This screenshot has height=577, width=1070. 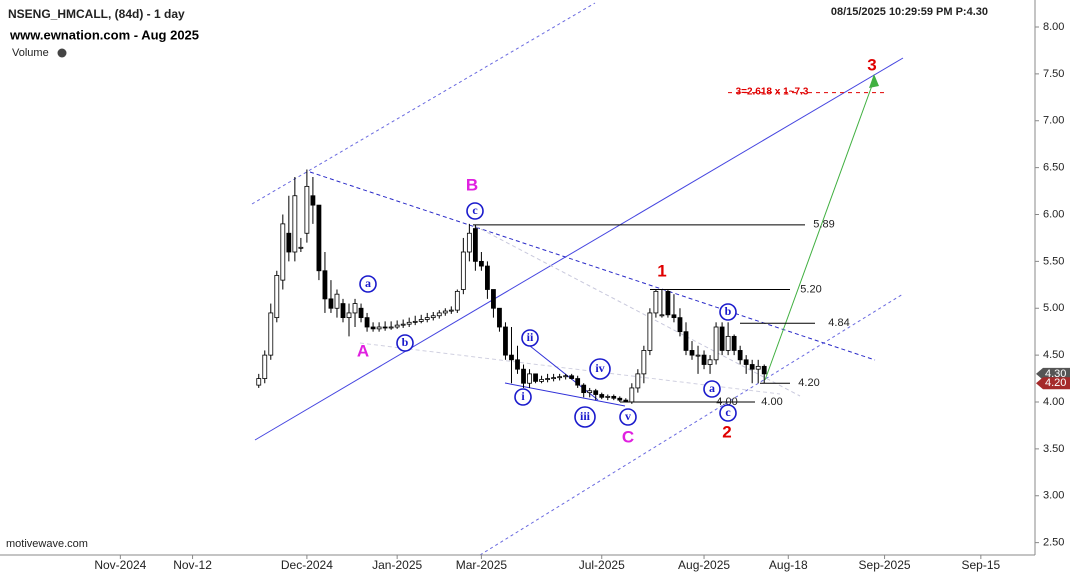 What do you see at coordinates (704, 565) in the screenshot?
I see `x-tick-label: Aug-2025` at bounding box center [704, 565].